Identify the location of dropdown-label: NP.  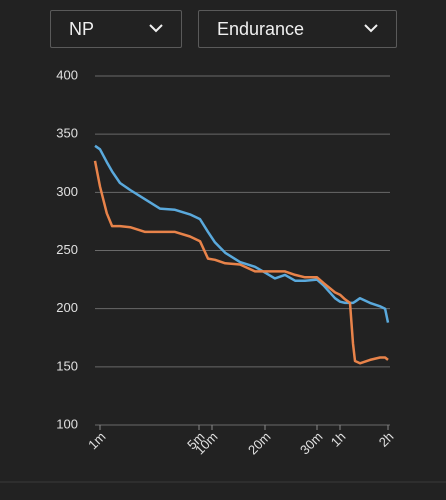
(82, 29).